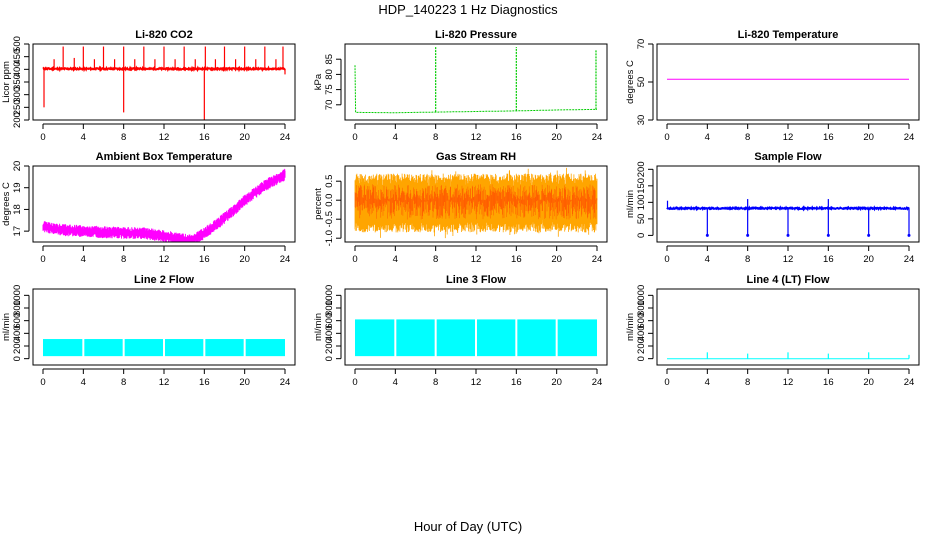 This screenshot has width=936, height=540. I want to click on y-tick-label: 17, so click(17, 231).